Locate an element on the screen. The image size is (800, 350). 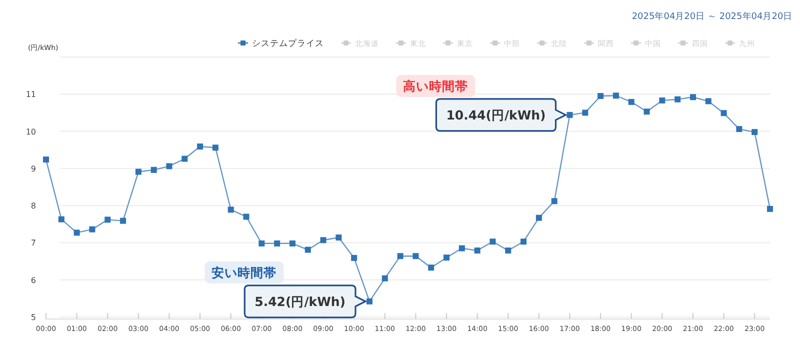
tag: 安い時間帯 is located at coordinates (244, 272).